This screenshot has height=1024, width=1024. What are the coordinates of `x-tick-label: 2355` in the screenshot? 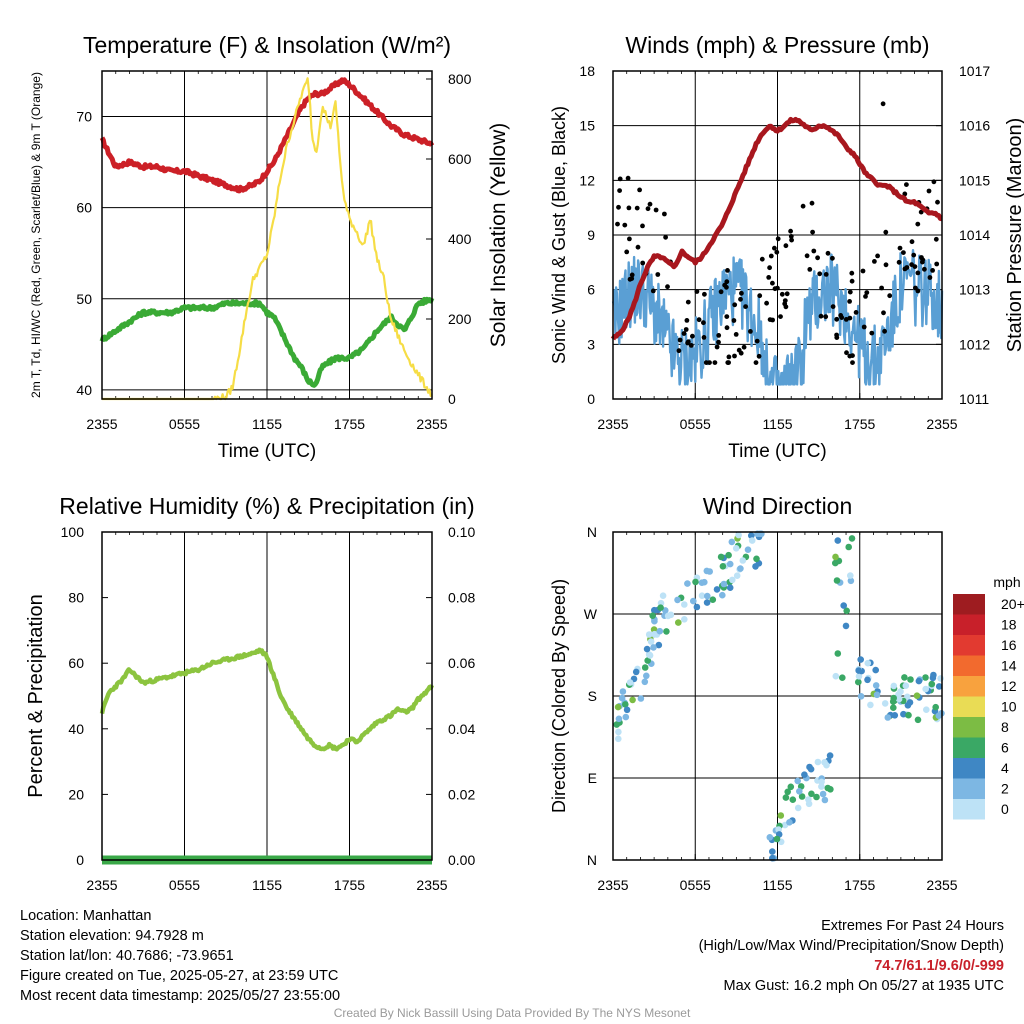 It's located at (612, 424).